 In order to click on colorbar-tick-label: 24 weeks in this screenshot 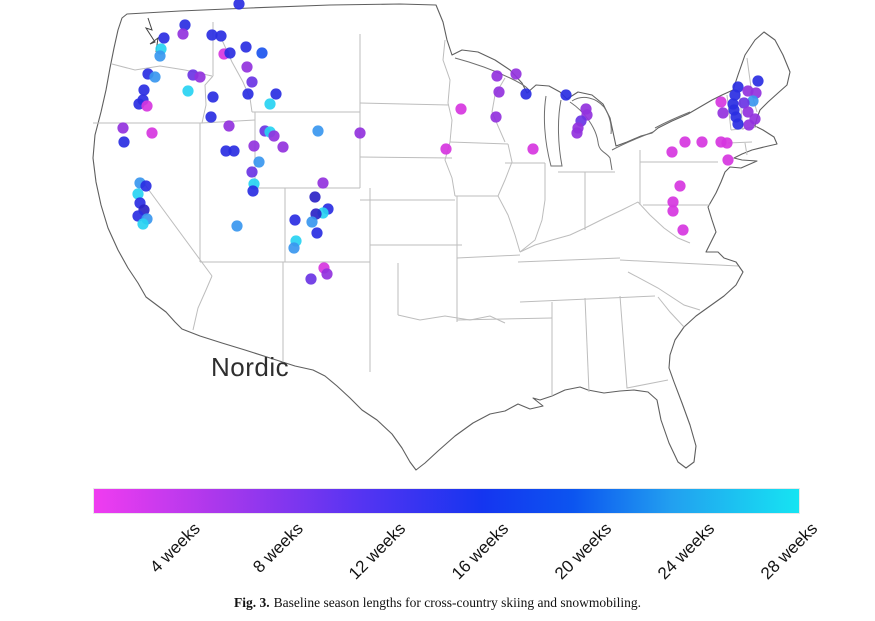, I will do `click(686, 551)`.